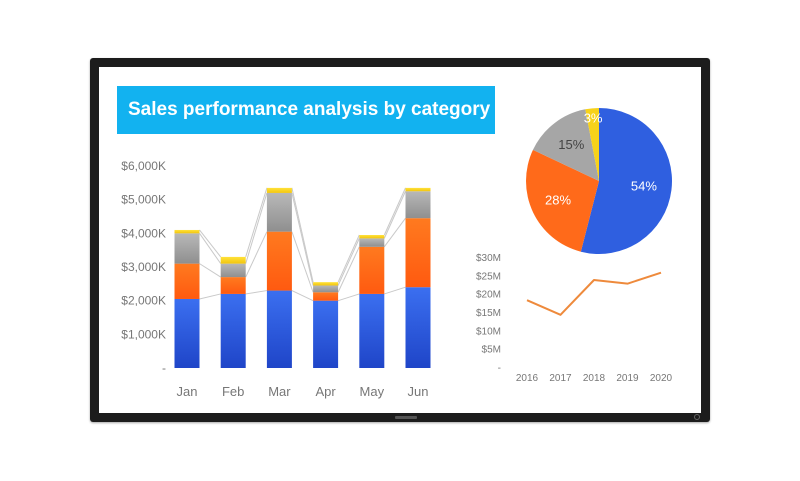 This screenshot has width=800, height=481. What do you see at coordinates (164, 368) in the screenshot?
I see `bar-y-tick-label: -` at bounding box center [164, 368].